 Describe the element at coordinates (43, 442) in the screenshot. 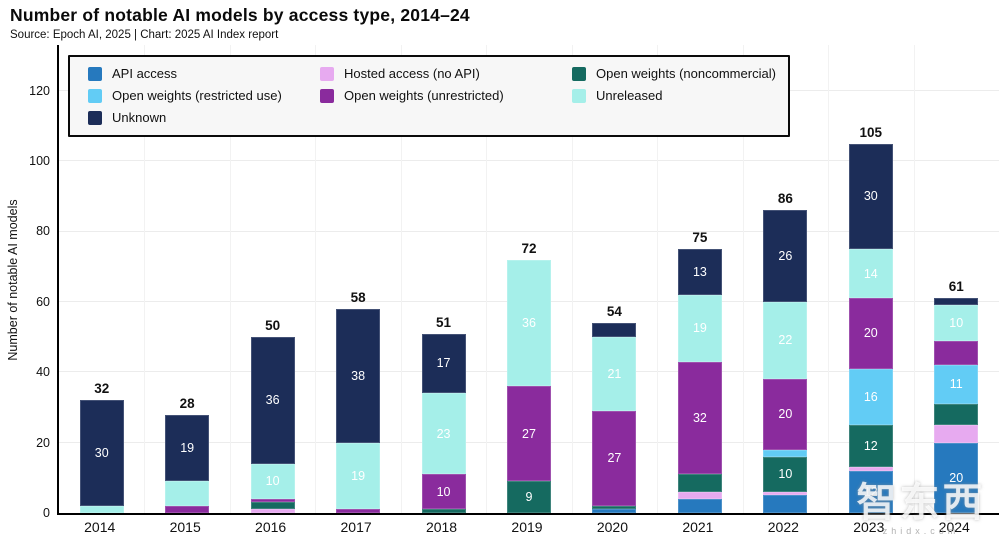

I see `y-tick-label: 20` at that location.